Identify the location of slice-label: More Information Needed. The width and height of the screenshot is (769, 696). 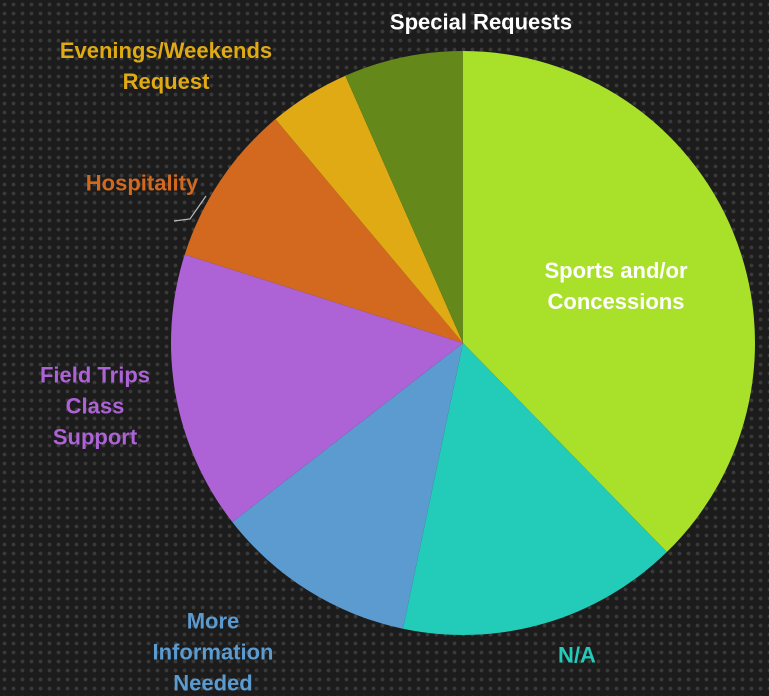
(213, 652).